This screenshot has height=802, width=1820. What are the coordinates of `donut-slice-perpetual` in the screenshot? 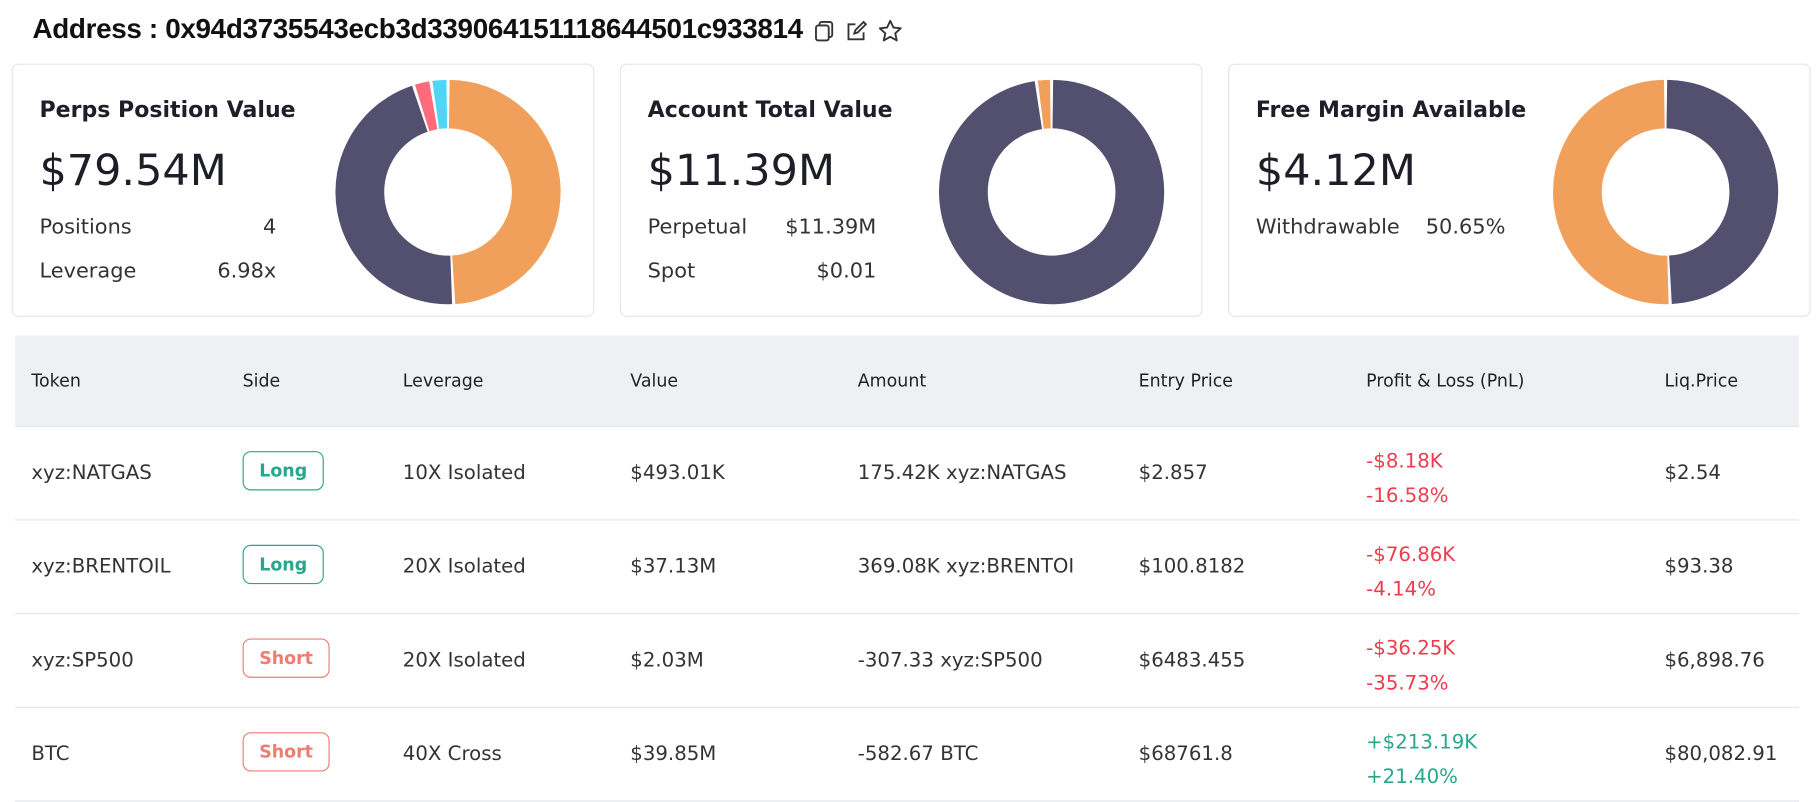 It's located at (1052, 192).